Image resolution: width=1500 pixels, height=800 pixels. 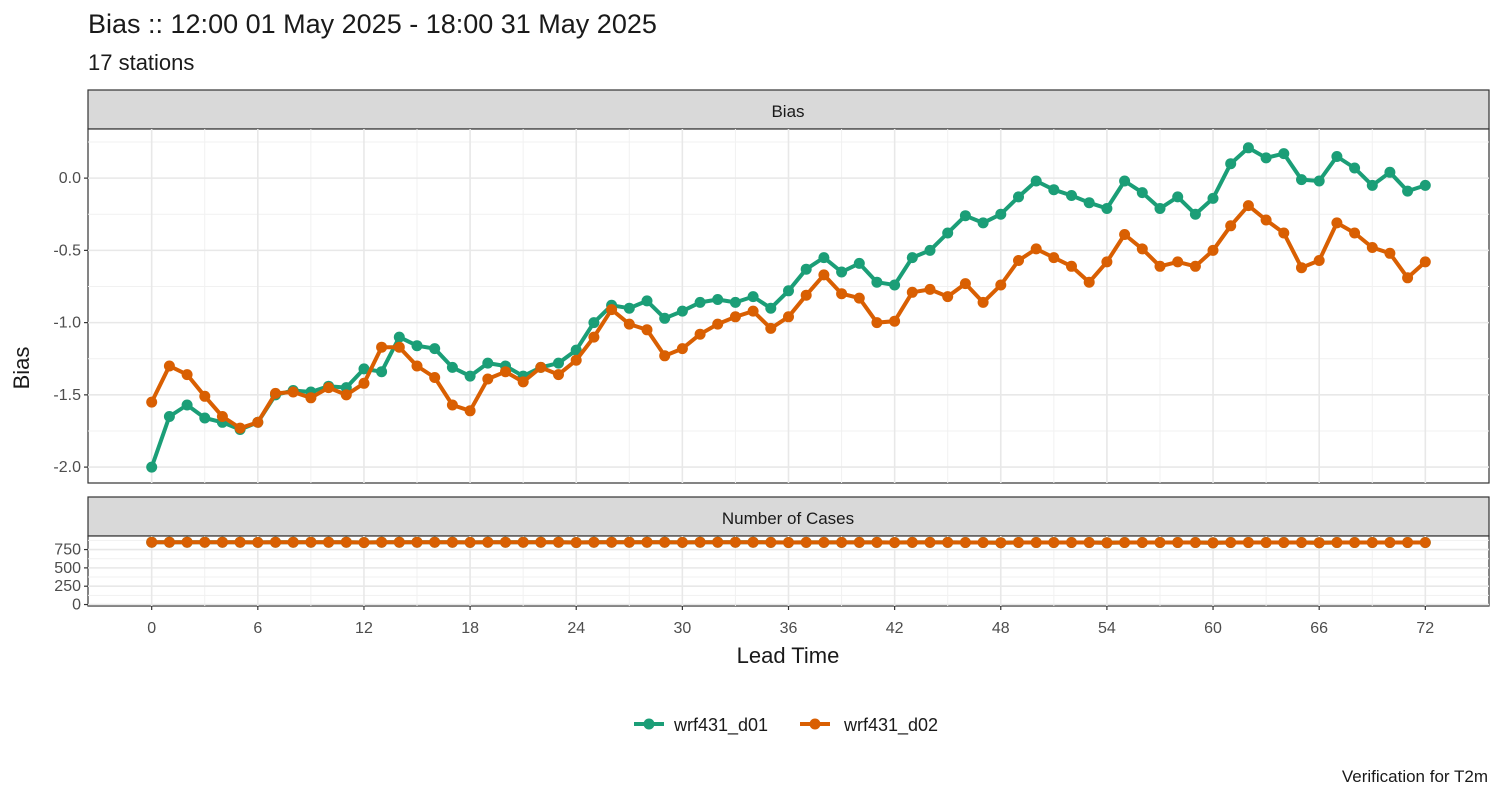 What do you see at coordinates (364, 628) in the screenshot?
I see `x-tick-label: 12` at bounding box center [364, 628].